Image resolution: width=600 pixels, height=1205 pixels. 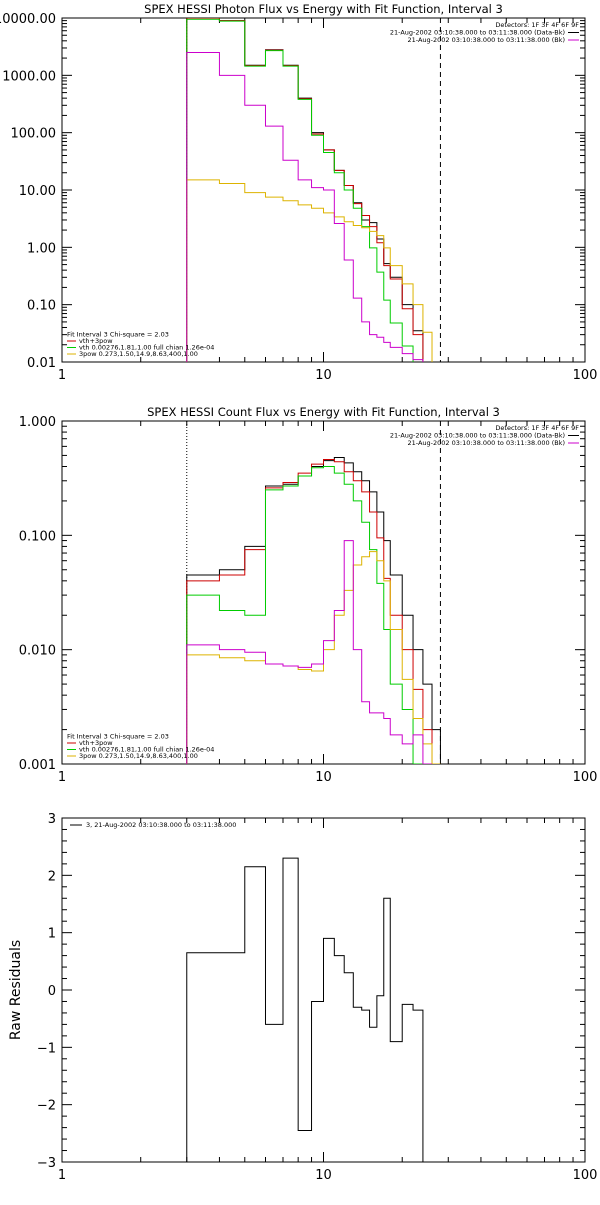 What do you see at coordinates (52, 991) in the screenshot?
I see `y-tick-label: 0` at bounding box center [52, 991].